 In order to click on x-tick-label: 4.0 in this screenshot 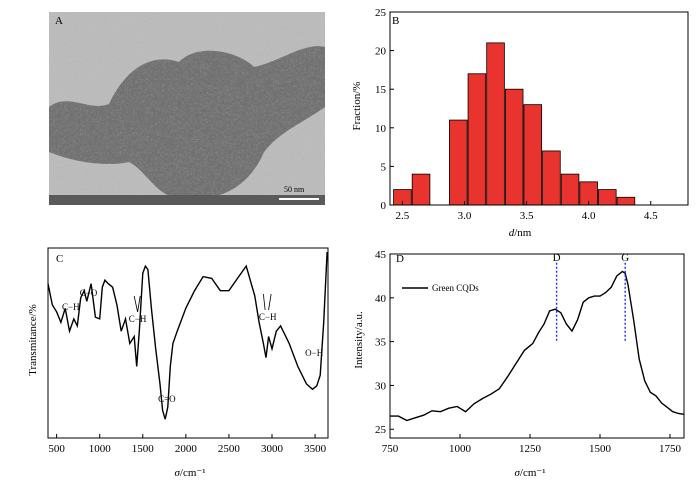, I will do `click(589, 216)`.